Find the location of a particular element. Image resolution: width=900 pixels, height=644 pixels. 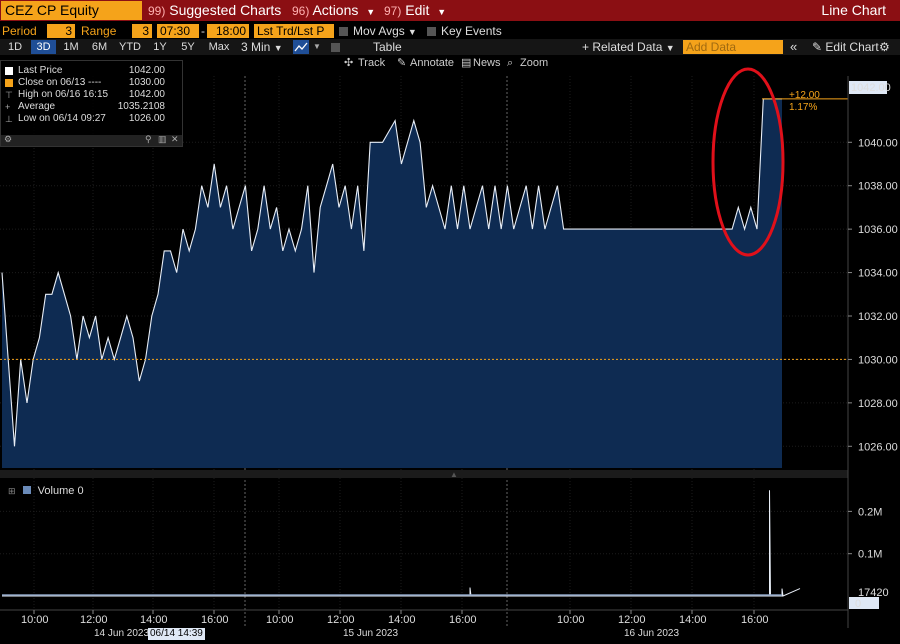

edit-chart-label: Edit Chart is located at coordinates (852, 47).